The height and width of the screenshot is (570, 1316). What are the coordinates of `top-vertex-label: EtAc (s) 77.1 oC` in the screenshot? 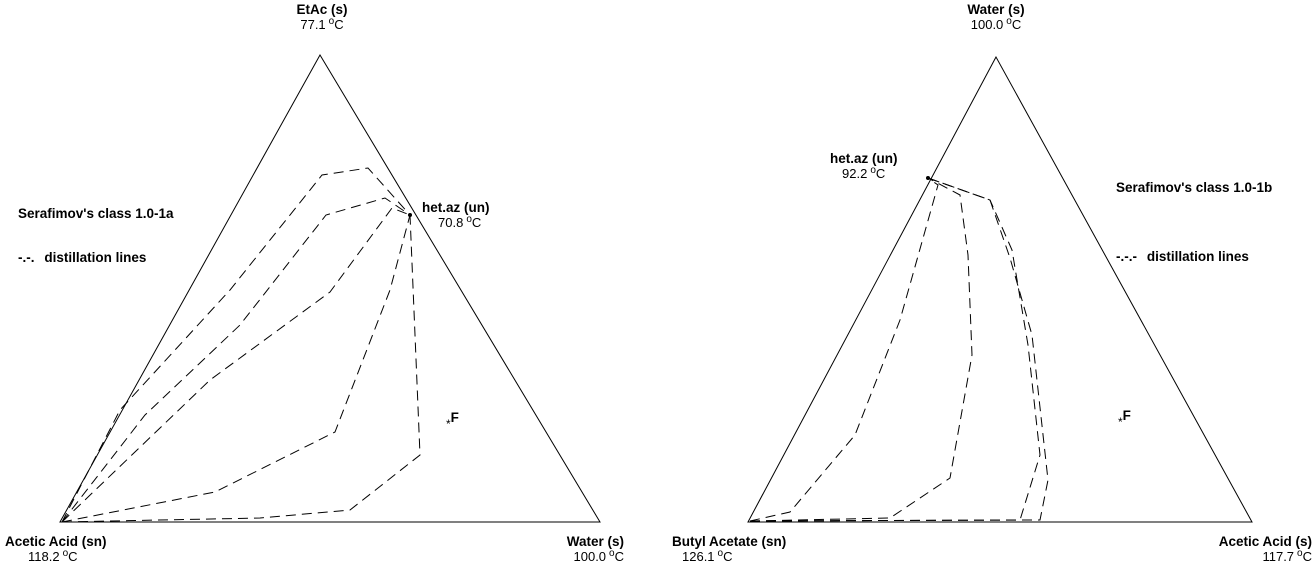 It's located at (322, 17).